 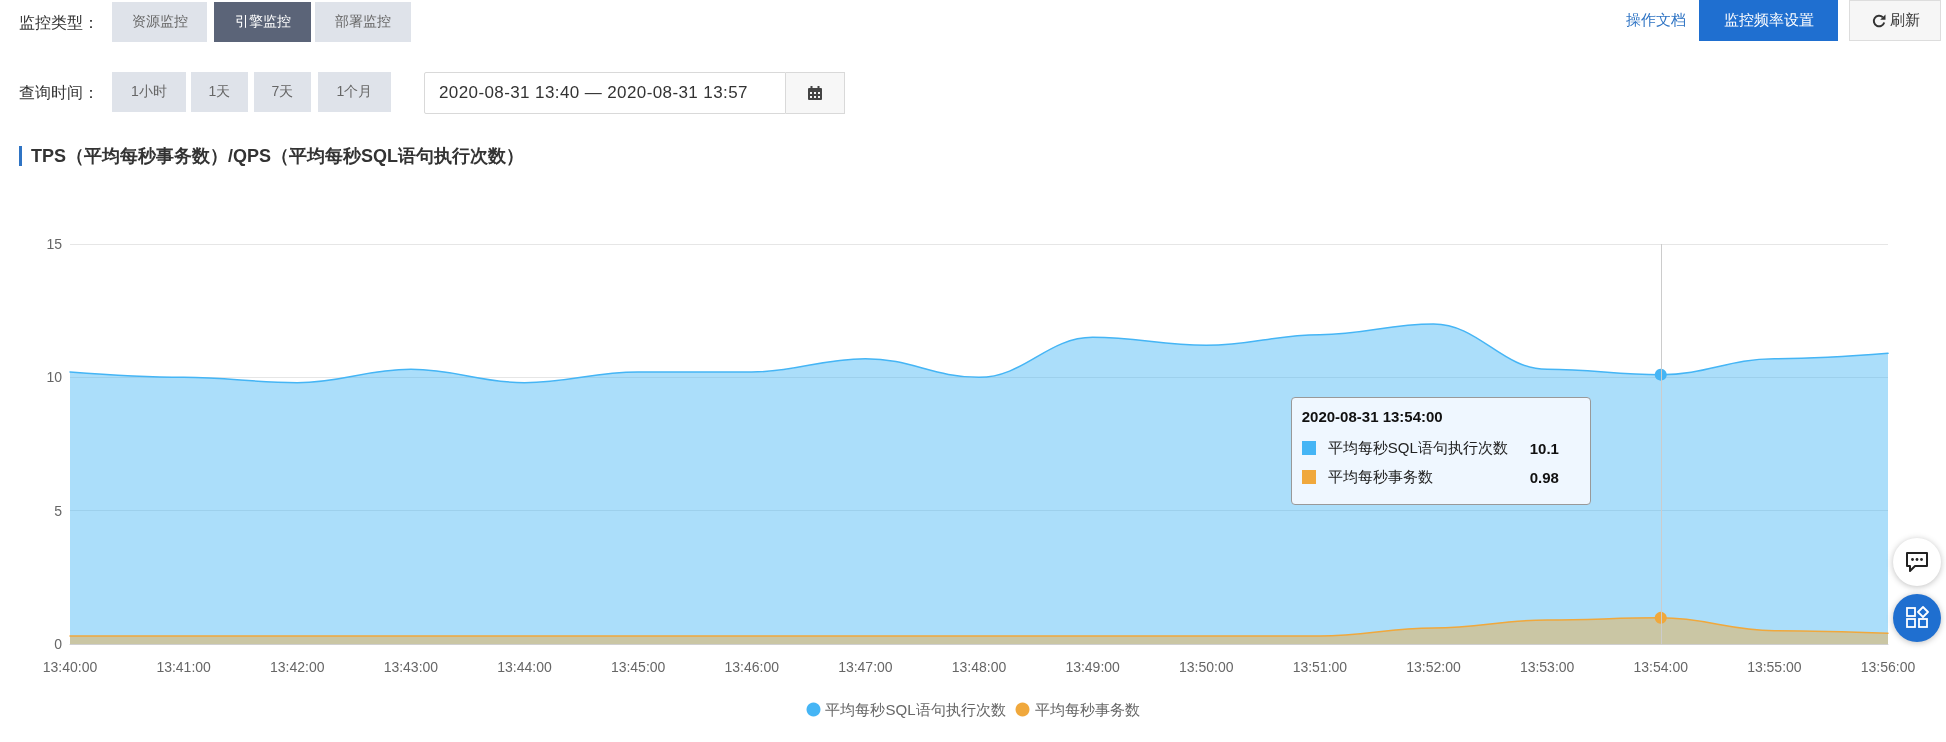 I want to click on x-tick-label: 13:50:00, so click(x=1206, y=667).